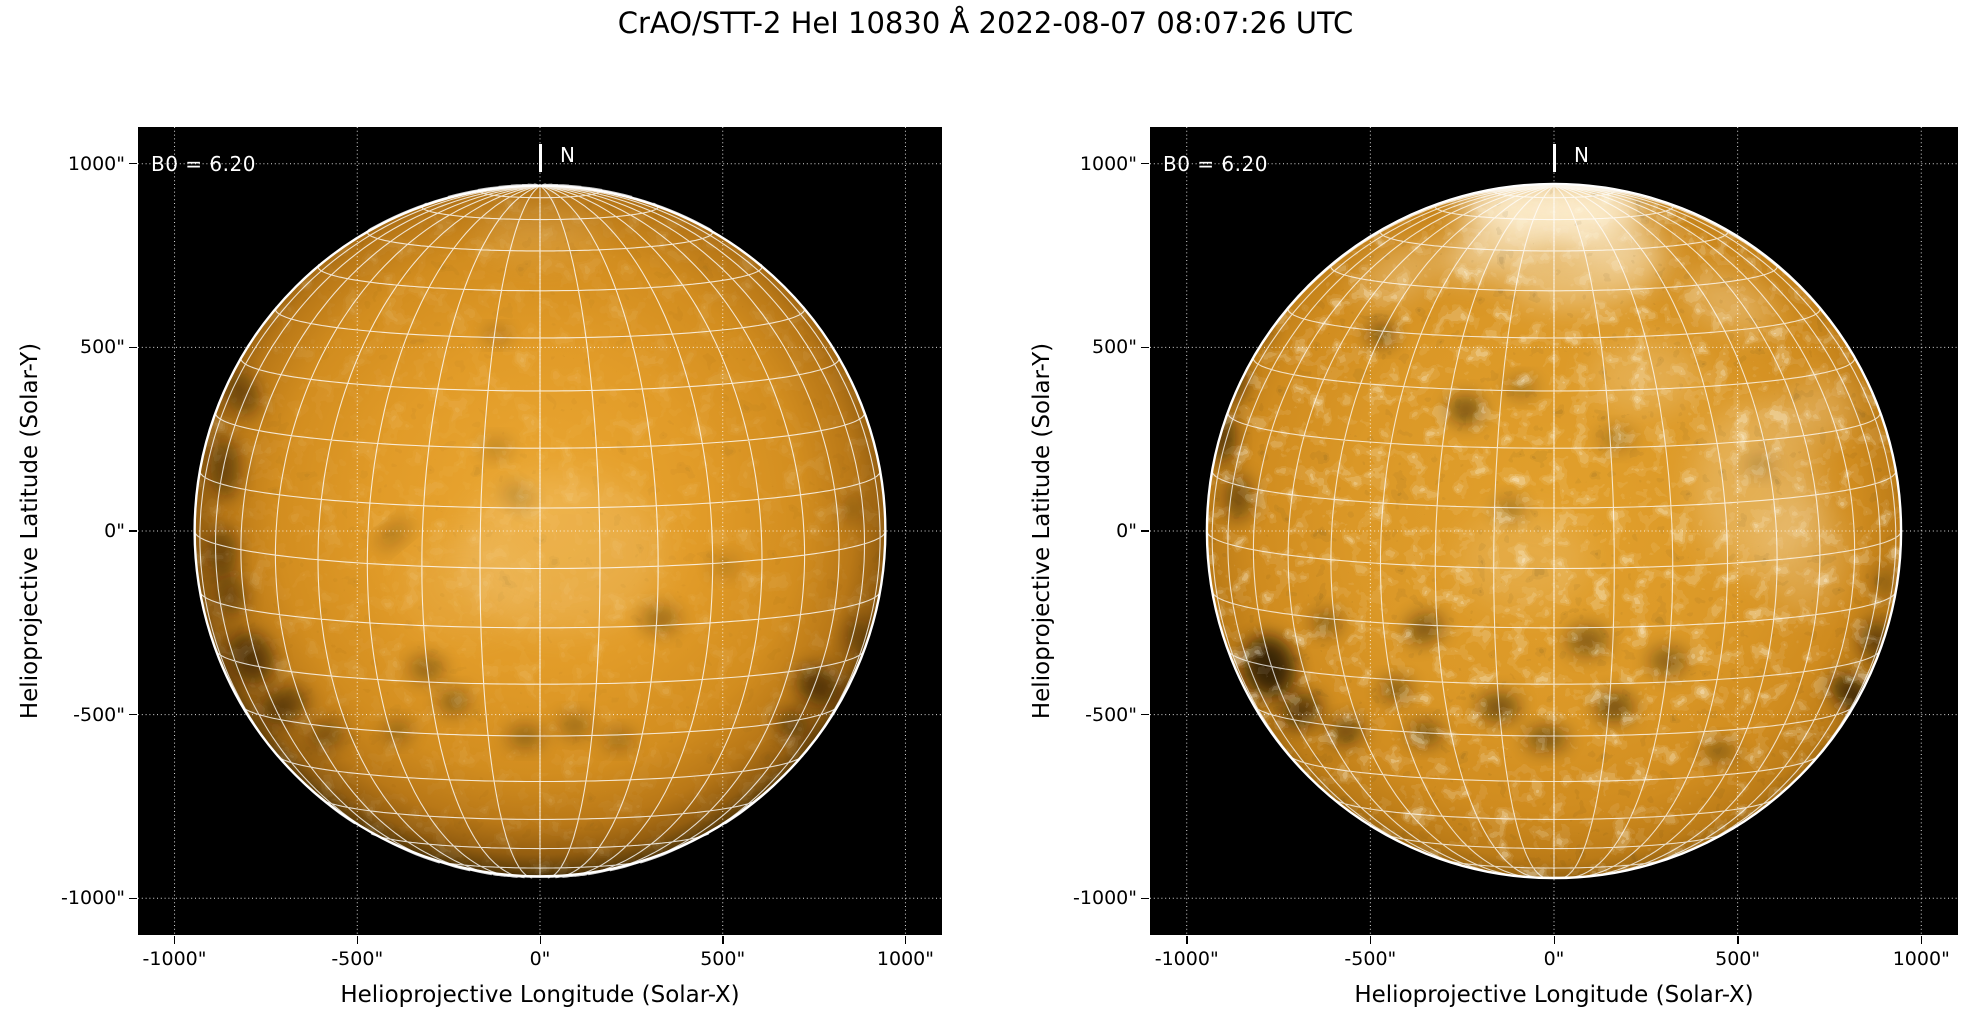 This screenshot has width=1971, height=1026. What do you see at coordinates (1042, 531) in the screenshot?
I see `y-axis-label-right: Helioprojective Latitude (Solar-Y)` at bounding box center [1042, 531].